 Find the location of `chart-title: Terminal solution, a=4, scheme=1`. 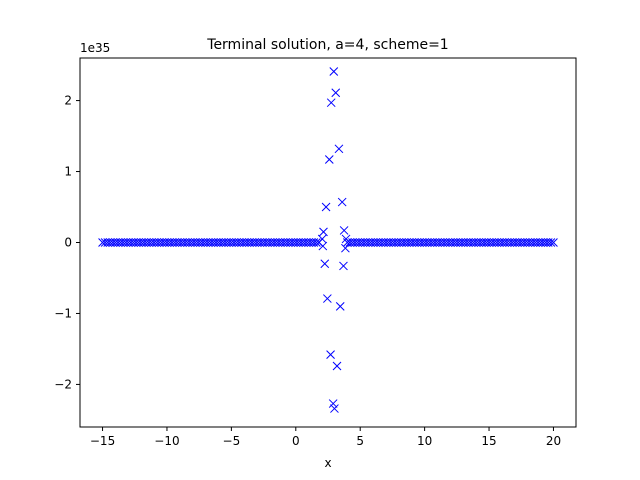

chart-title: Terminal solution, a=4, scheme=1 is located at coordinates (327, 45).